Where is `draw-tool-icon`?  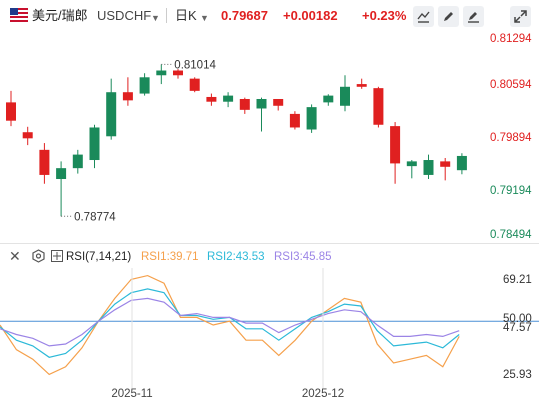
draw-tool-icon is located at coordinates (423, 17).